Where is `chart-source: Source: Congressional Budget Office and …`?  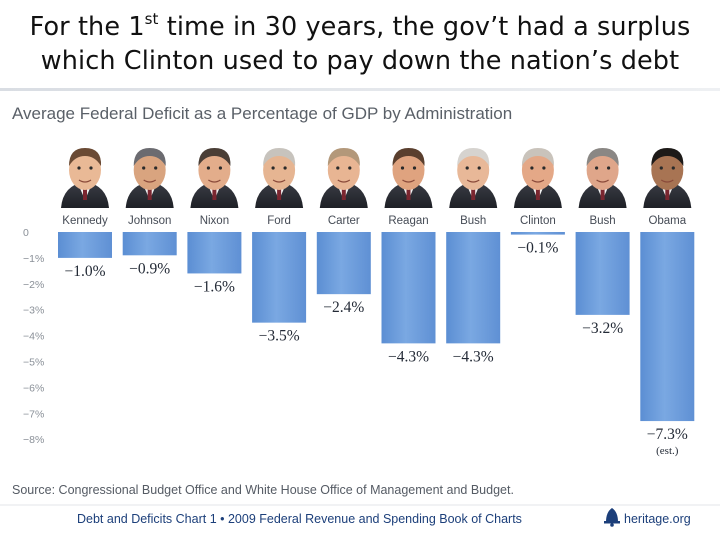
chart-source: Source: Congressional Budget Office and … is located at coordinates (263, 490).